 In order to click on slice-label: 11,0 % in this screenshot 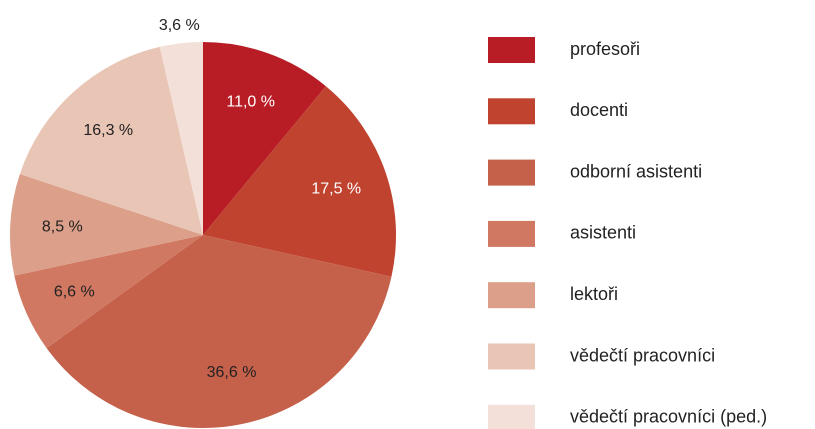, I will do `click(250, 102)`.